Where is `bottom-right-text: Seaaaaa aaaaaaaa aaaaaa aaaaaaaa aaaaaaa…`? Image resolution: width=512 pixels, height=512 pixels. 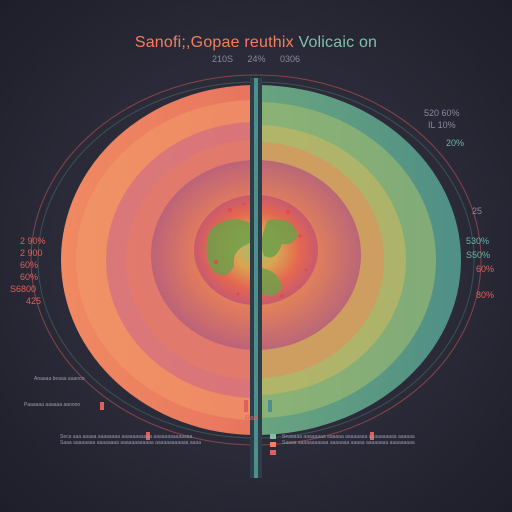
bottom-right-text: Seaaaaa aaaaaaaa aaaaaa aaaaaaaa aaaaaaa… is located at coordinates (348, 440).